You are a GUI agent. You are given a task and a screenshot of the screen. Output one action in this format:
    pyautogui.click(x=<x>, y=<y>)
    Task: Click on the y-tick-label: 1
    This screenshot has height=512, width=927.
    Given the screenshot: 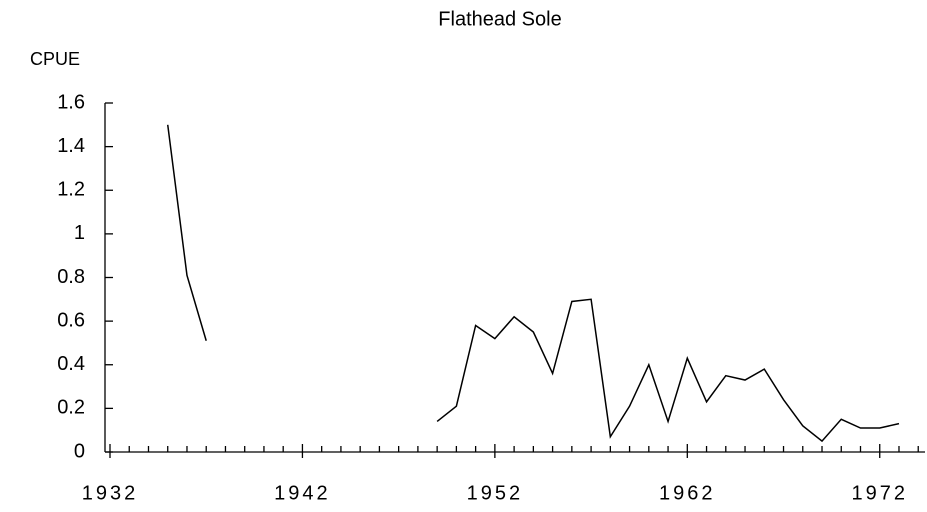 What is the action you would take?
    pyautogui.click(x=79, y=233)
    